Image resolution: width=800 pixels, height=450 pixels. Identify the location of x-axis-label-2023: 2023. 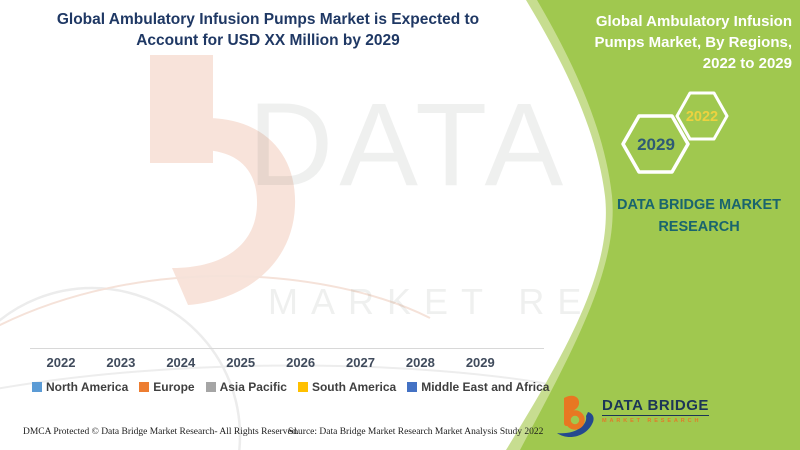
(121, 362).